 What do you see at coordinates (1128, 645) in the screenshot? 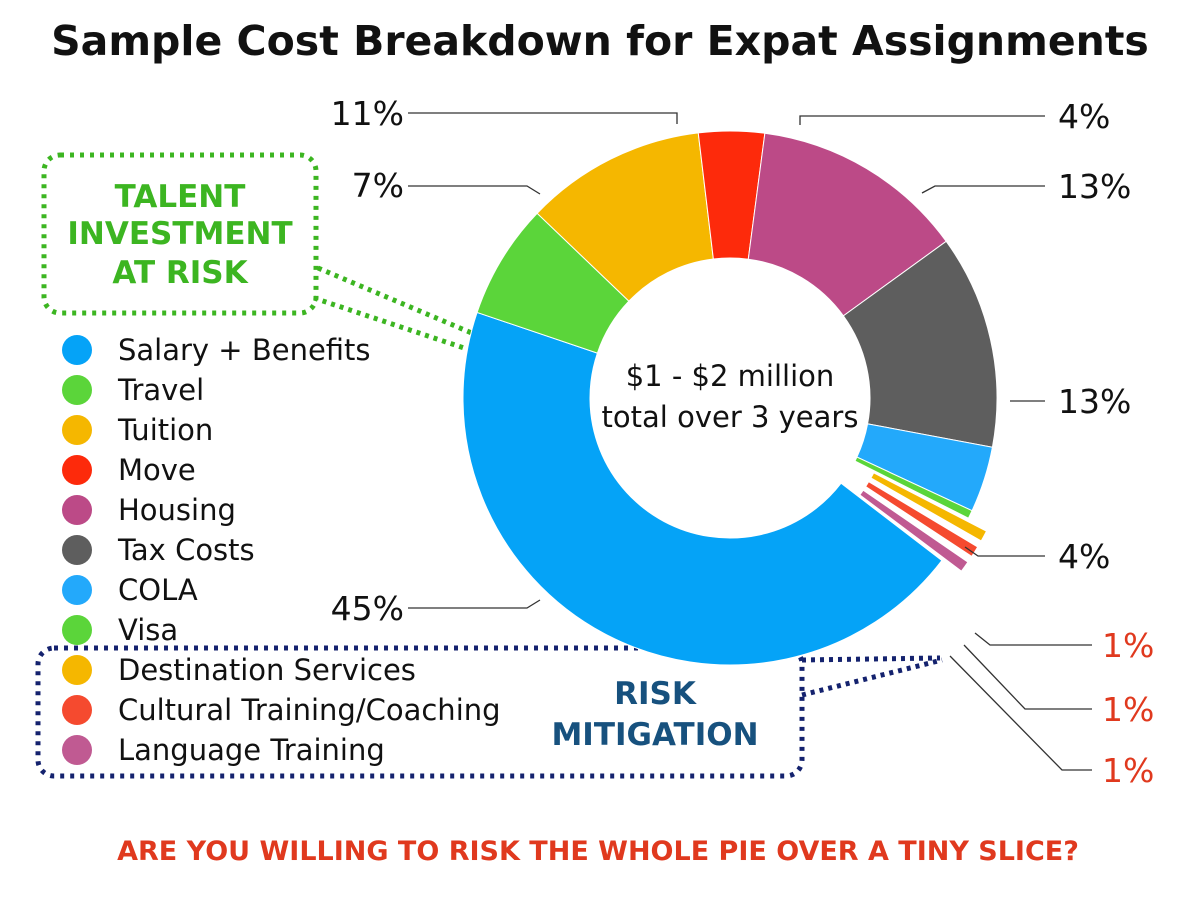
I see `slice-label-destination: 1%` at bounding box center [1128, 645].